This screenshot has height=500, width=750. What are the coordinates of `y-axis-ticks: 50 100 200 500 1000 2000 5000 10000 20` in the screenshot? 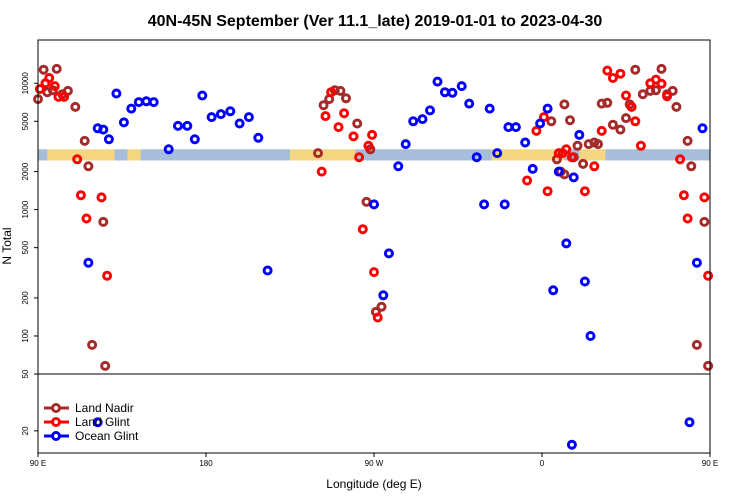 It's located at (29, 253).